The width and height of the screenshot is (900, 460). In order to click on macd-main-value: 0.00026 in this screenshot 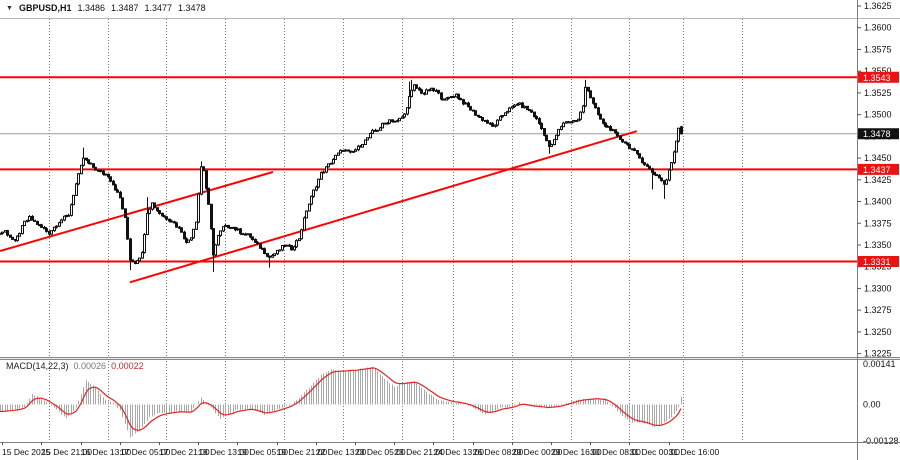, I will do `click(90, 366)`.